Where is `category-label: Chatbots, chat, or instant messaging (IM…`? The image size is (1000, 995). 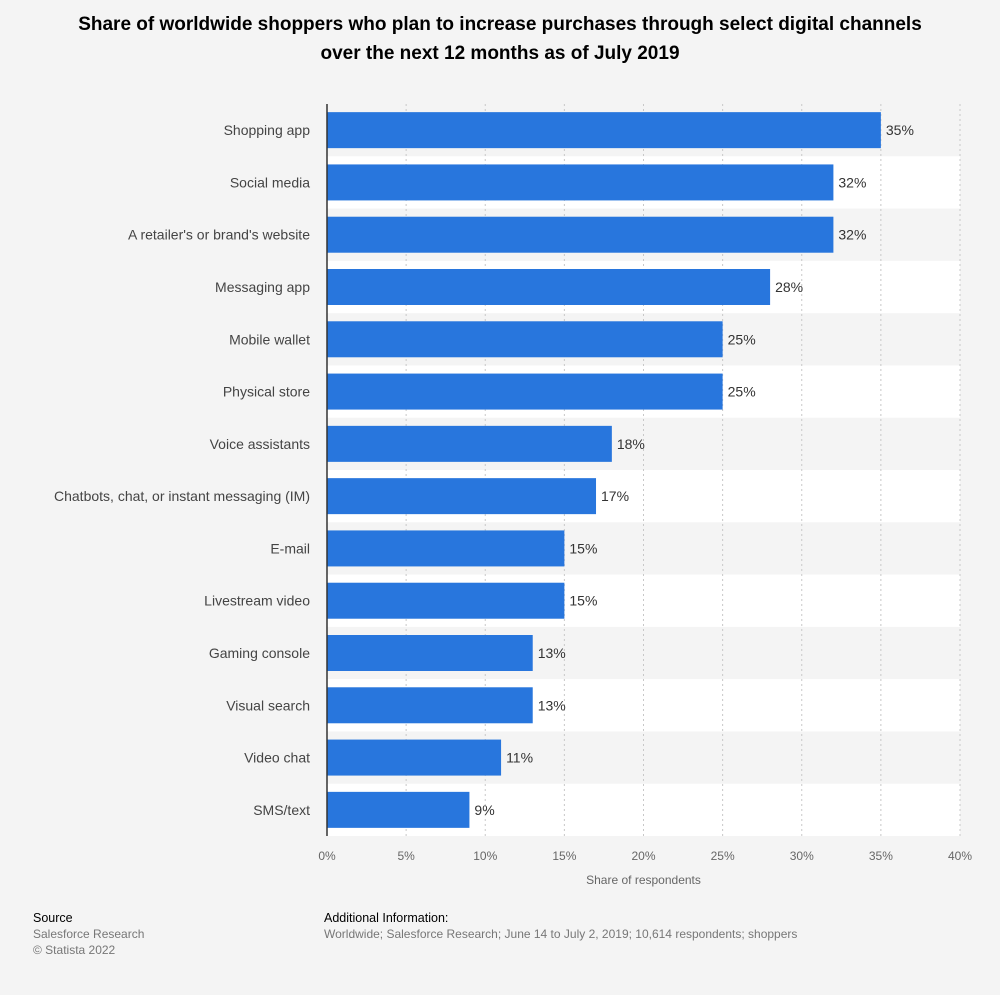 category-label: Chatbots, chat, or instant messaging (IM… is located at coordinates (182, 496).